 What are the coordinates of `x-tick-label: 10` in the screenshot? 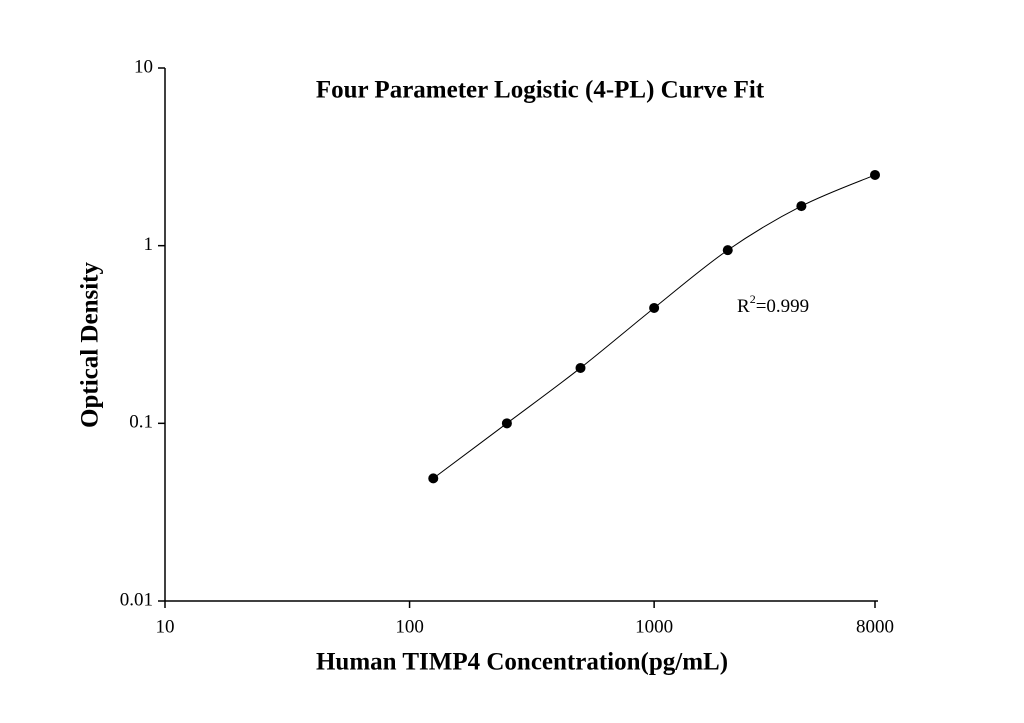 It's located at (165, 626).